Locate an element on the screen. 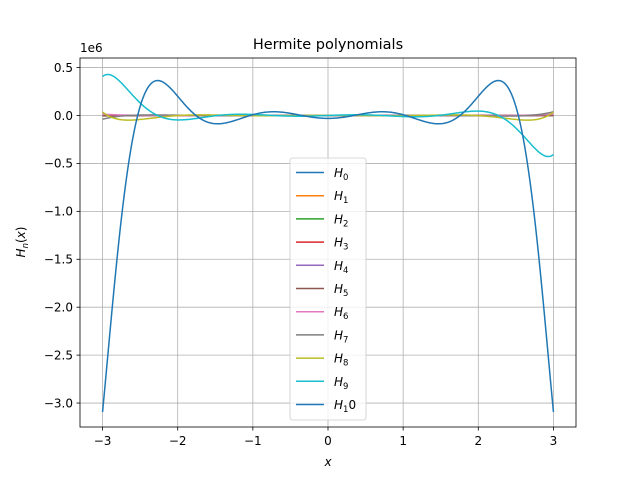 Image resolution: width=640 pixels, height=480 pixels. legend-box is located at coordinates (328, 289).